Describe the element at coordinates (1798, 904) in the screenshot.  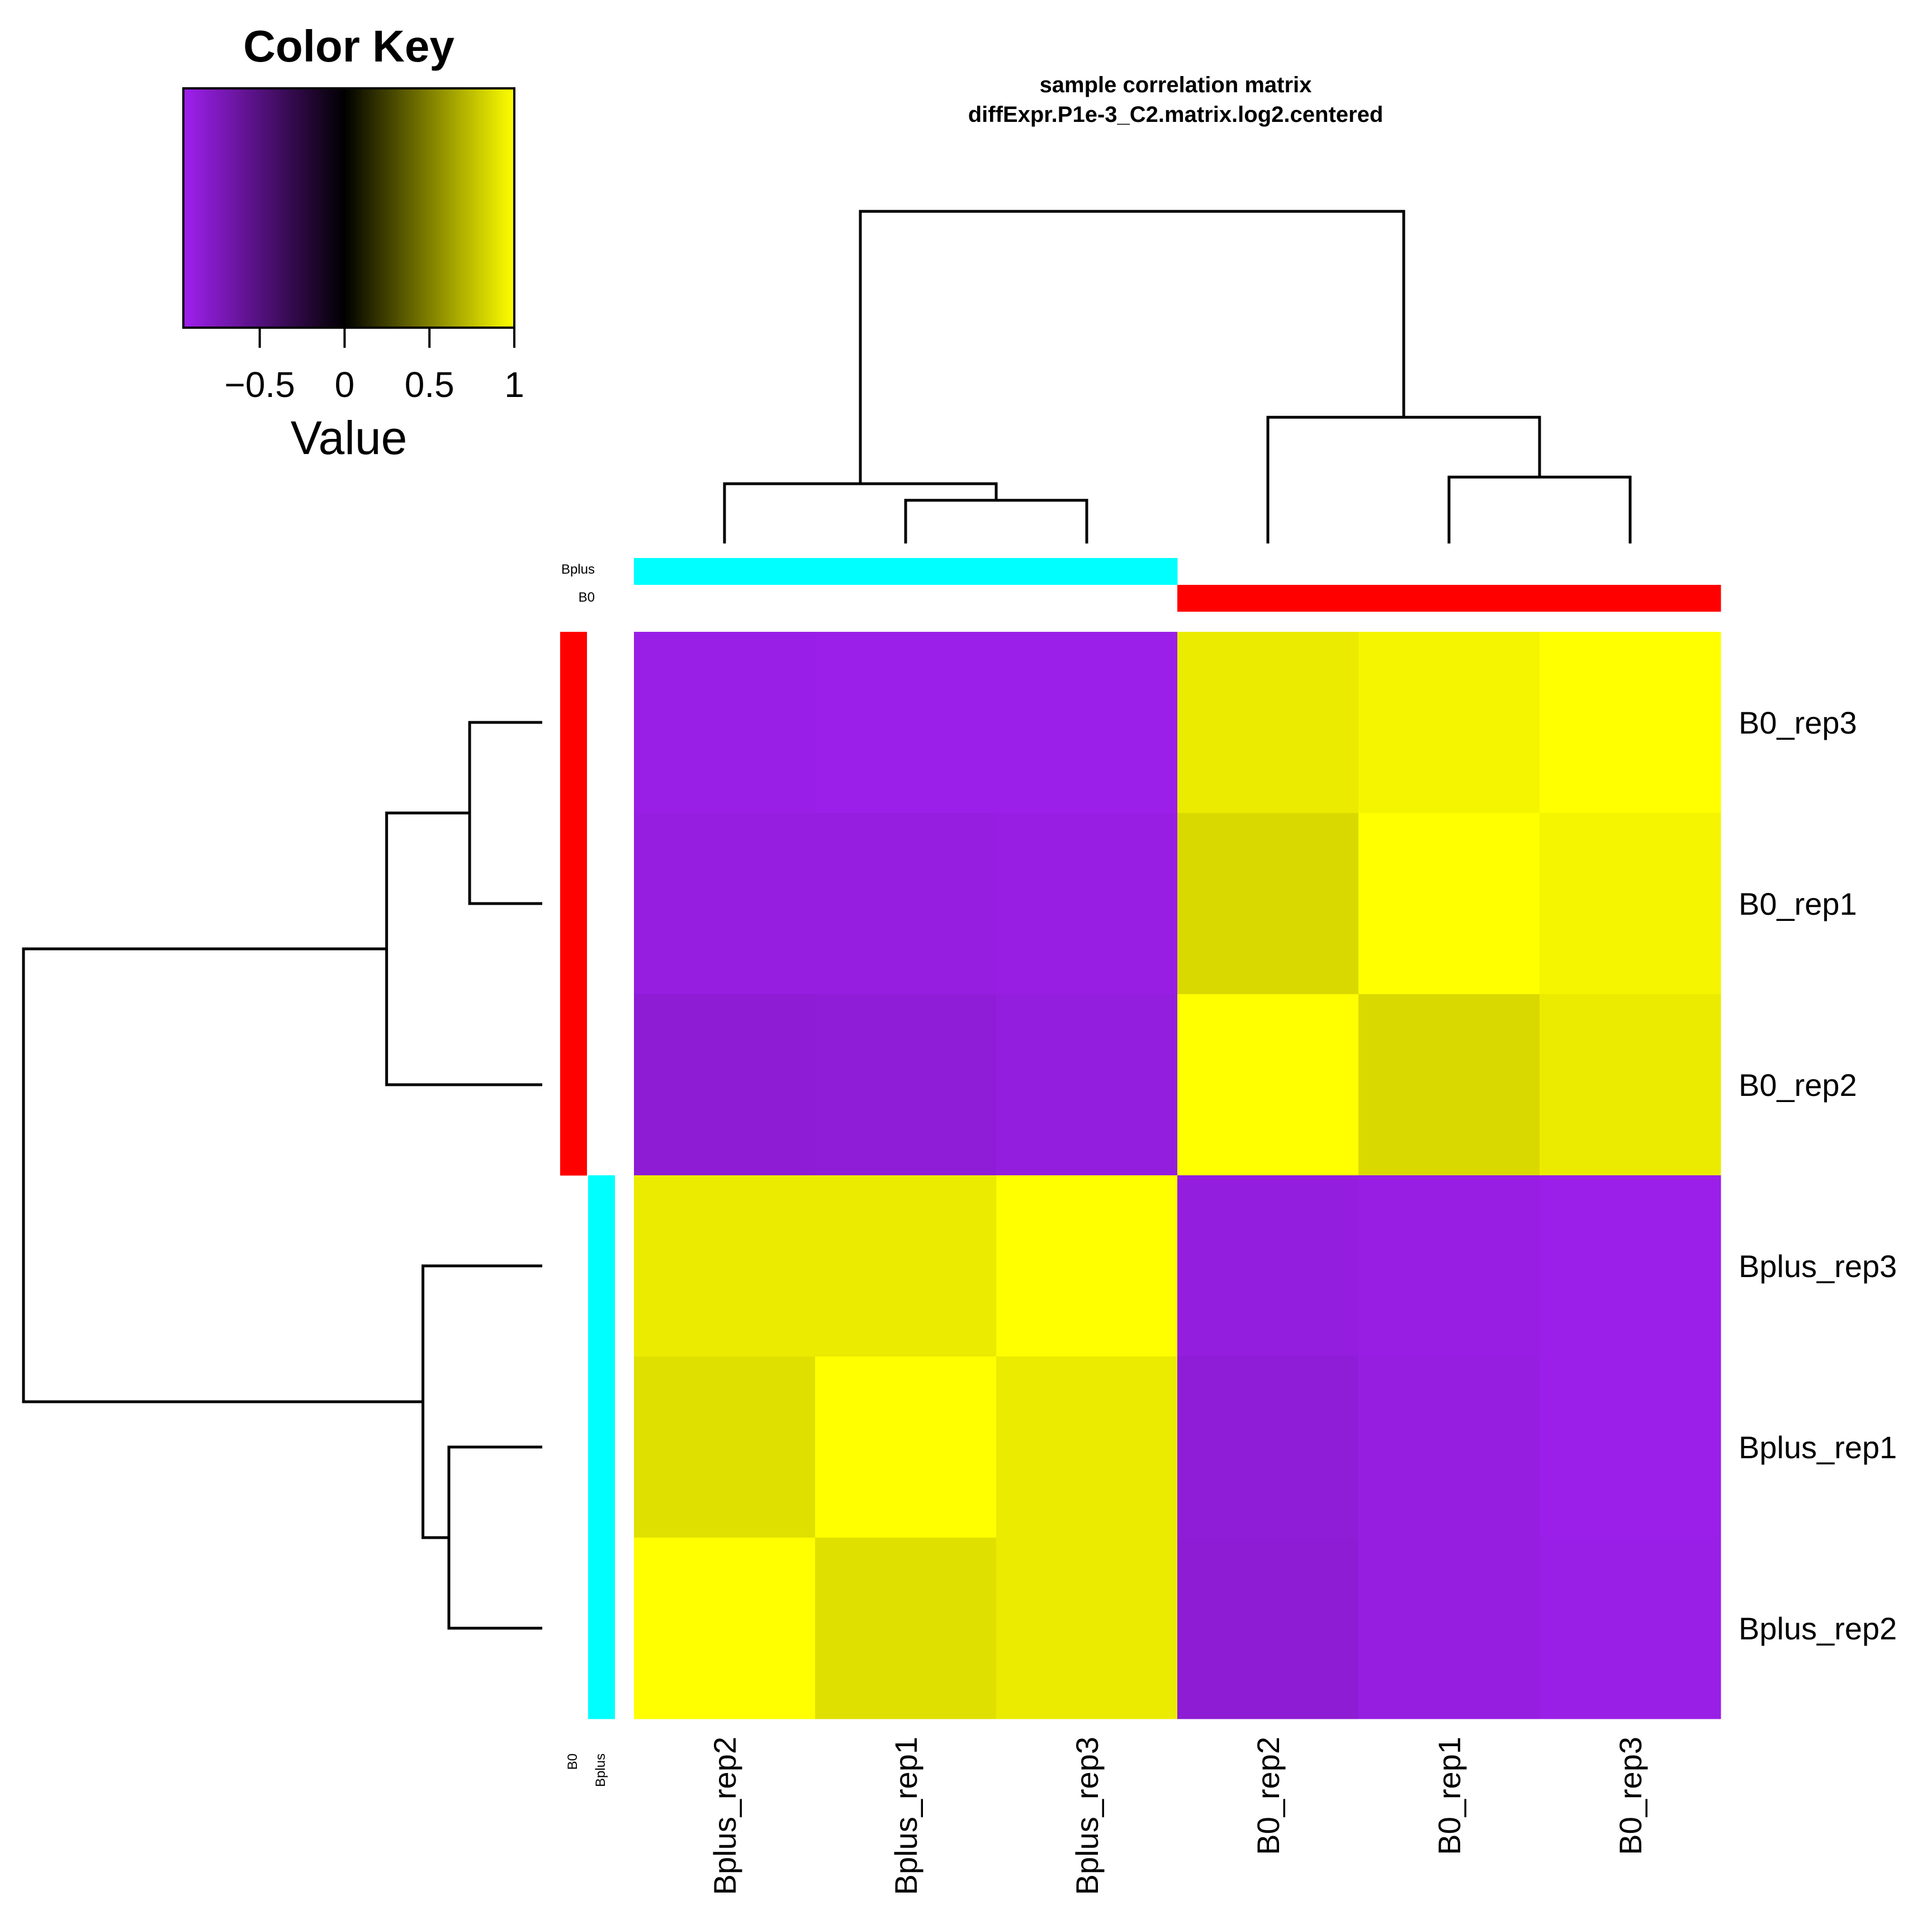
I see `row-label: B0_rep1` at that location.